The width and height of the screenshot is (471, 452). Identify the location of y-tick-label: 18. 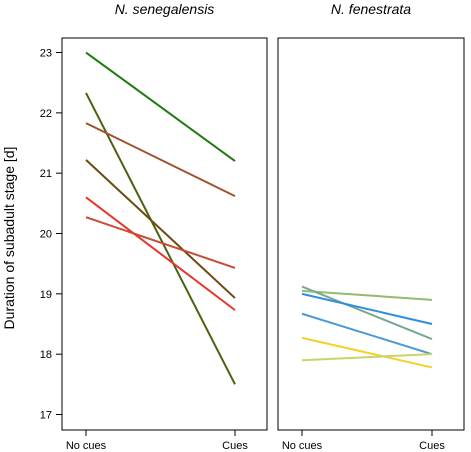
(46, 355).